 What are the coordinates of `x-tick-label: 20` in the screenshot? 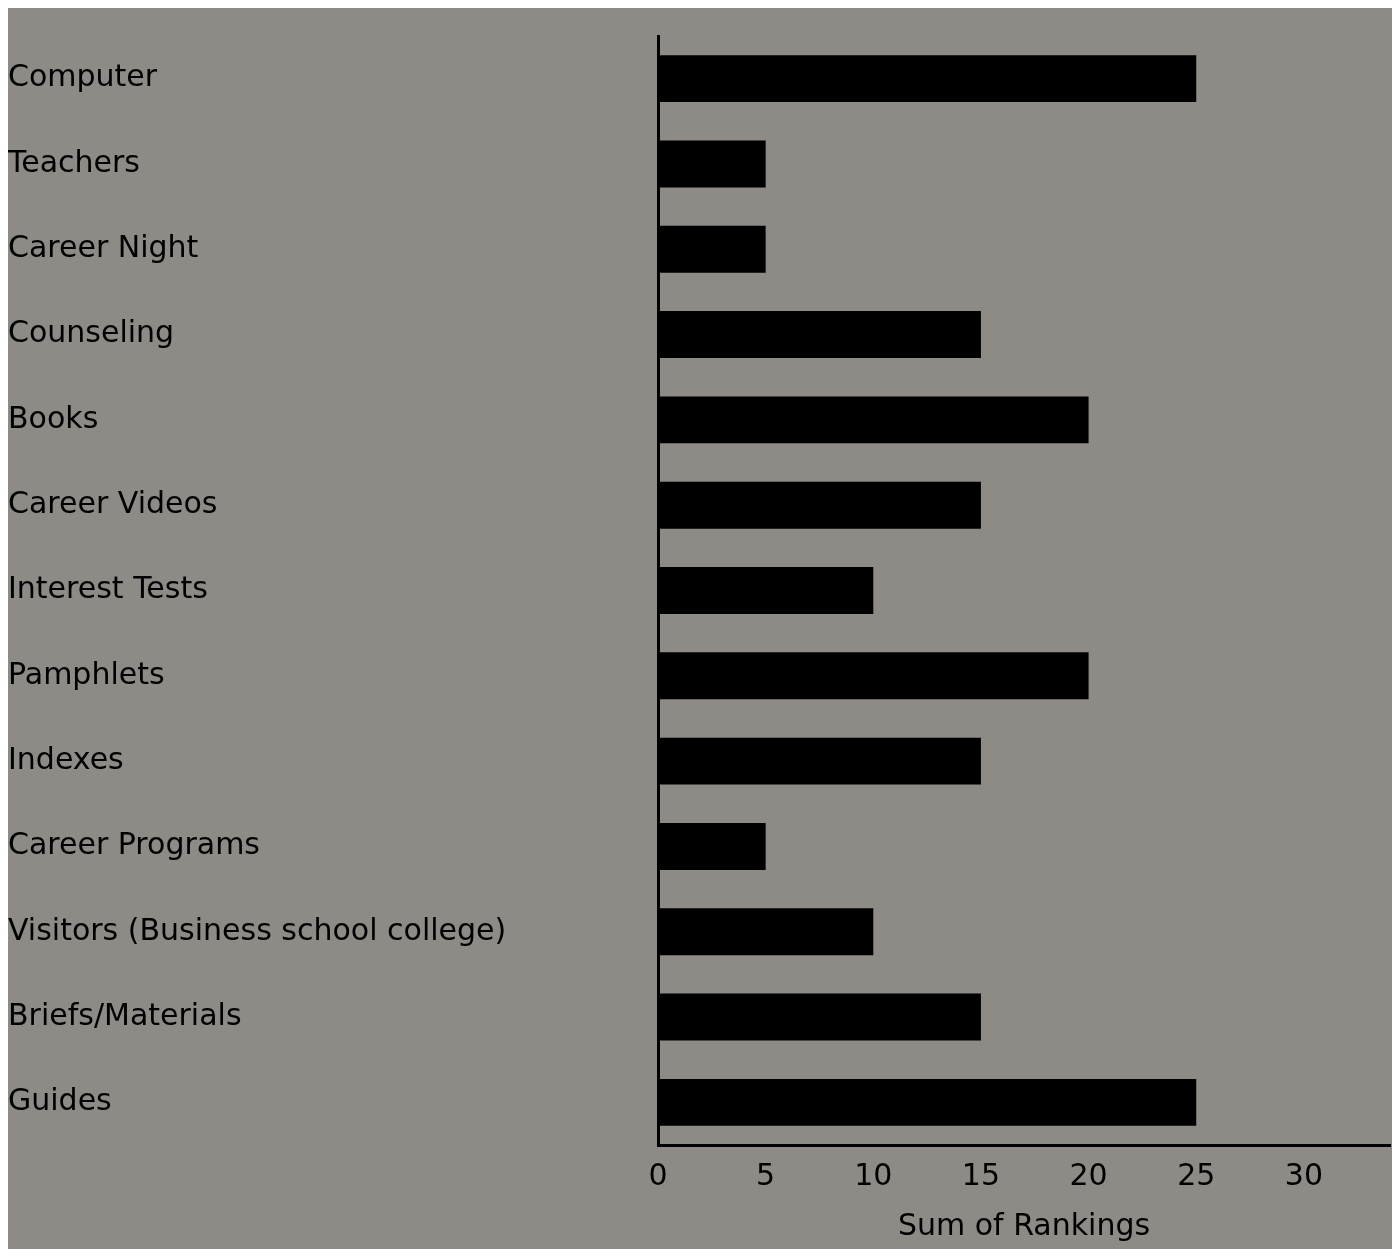 It's located at (1088, 1174).